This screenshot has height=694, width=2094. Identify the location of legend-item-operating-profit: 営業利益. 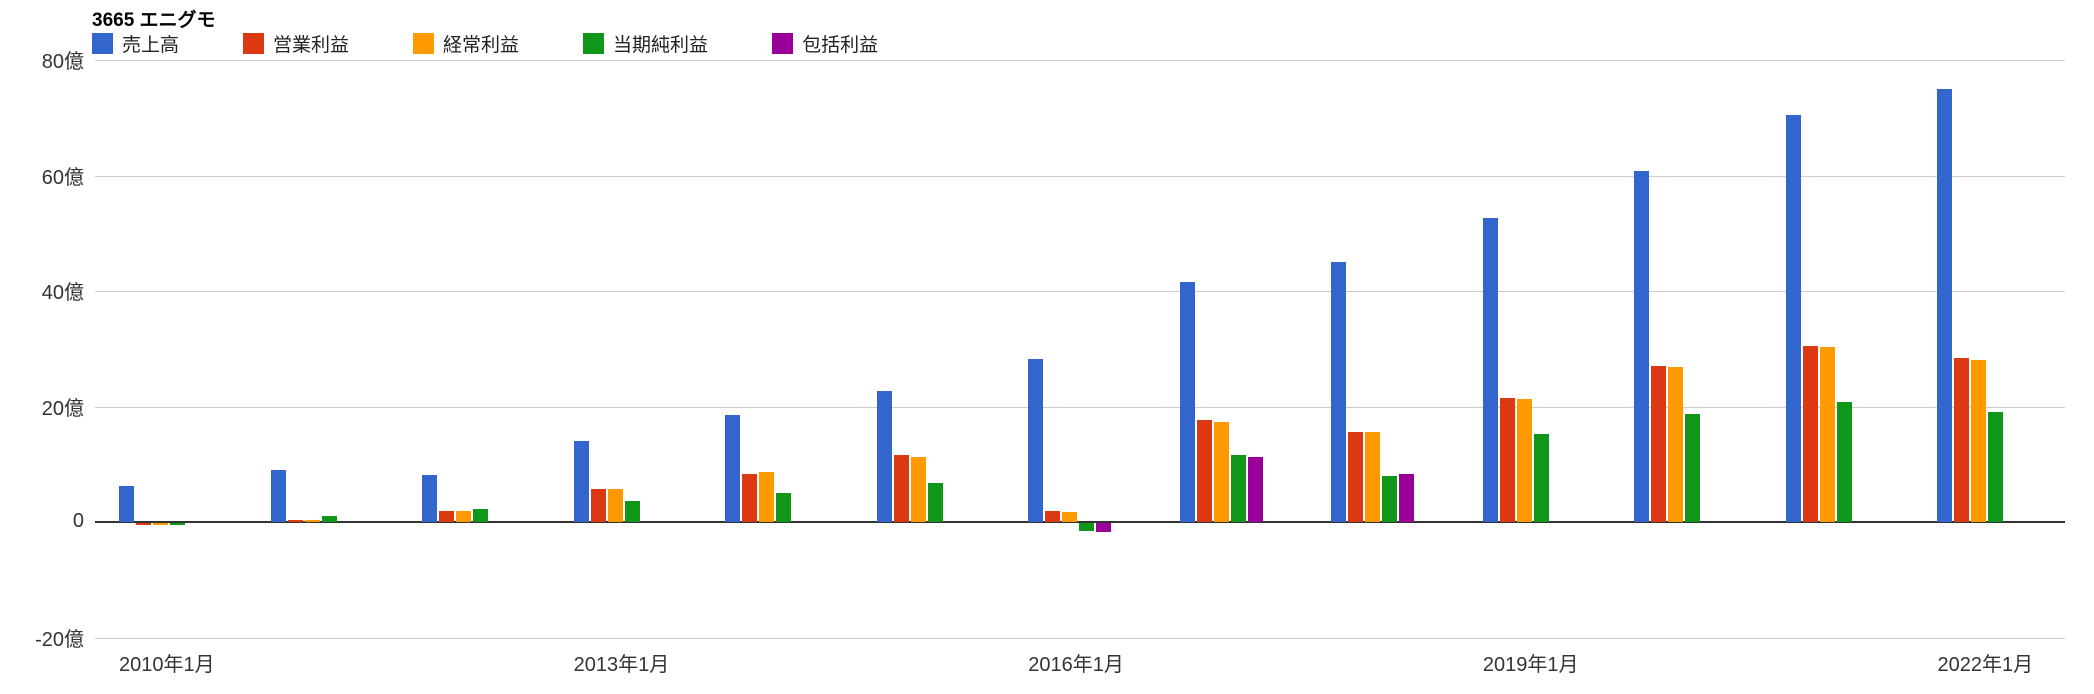
(296, 43).